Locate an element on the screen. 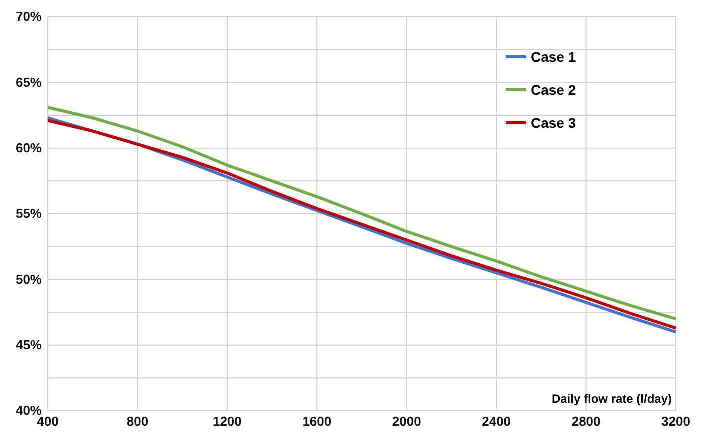 This screenshot has height=438, width=708. x-tick-label: 3200 is located at coordinates (676, 422).